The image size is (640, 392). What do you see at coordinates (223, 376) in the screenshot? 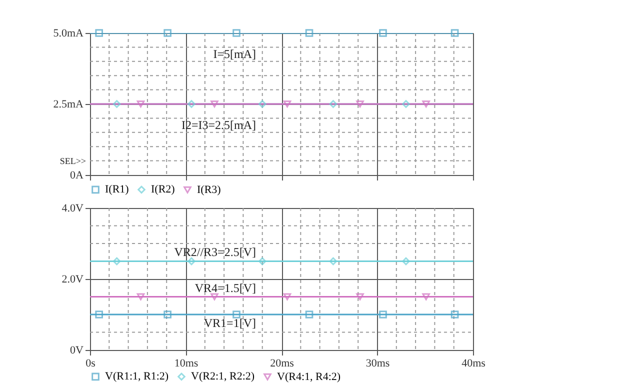
I see `legend-label: V(R2:1, R2:2)` at bounding box center [223, 376].